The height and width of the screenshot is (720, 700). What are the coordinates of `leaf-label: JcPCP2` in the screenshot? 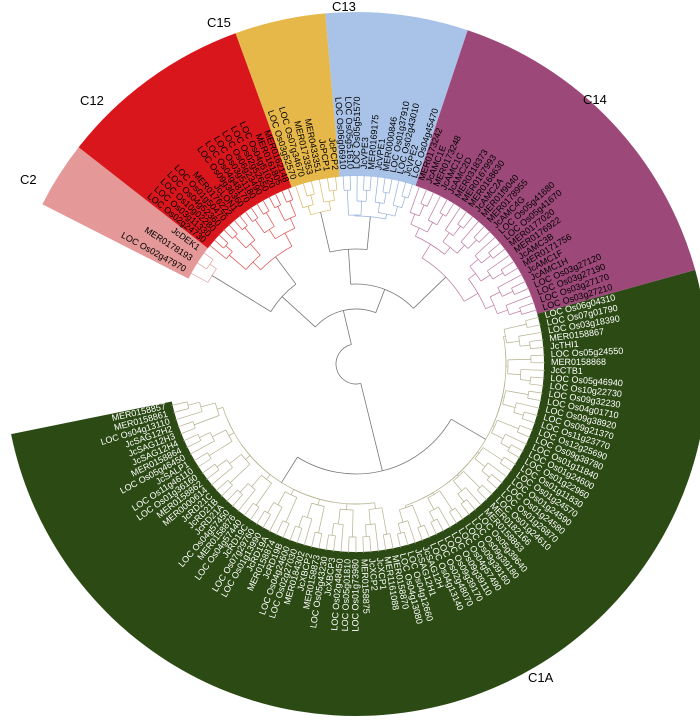 It's located at (333, 153).